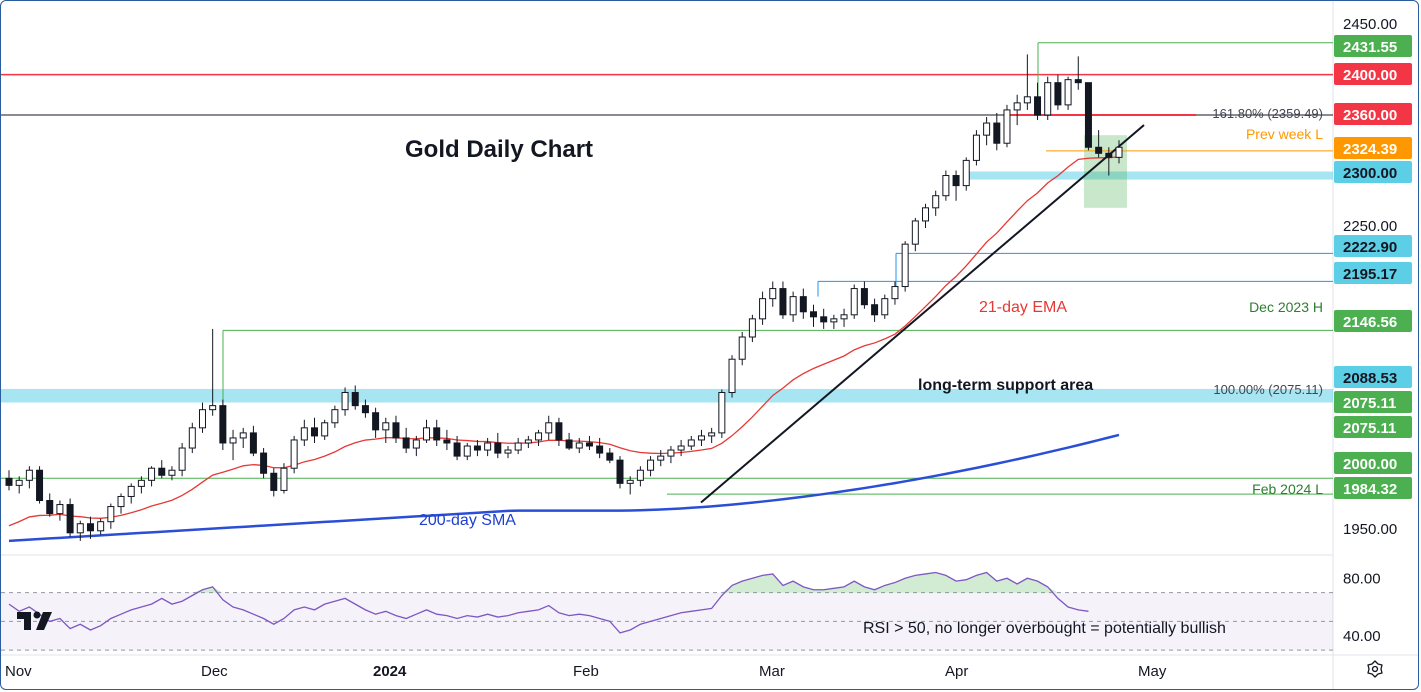  I want to click on rsi-tick-label: 40.00, so click(1362, 636).